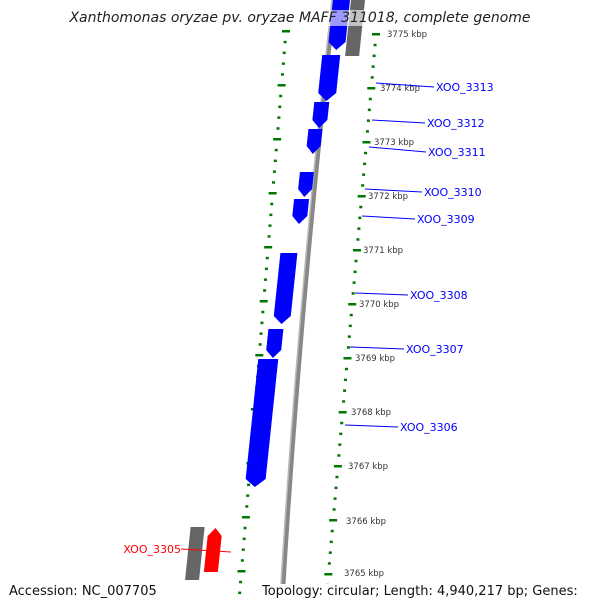 The height and width of the screenshot is (600, 600). Describe the element at coordinates (453, 192) in the screenshot. I see `gene-label: XOO_3310` at that location.